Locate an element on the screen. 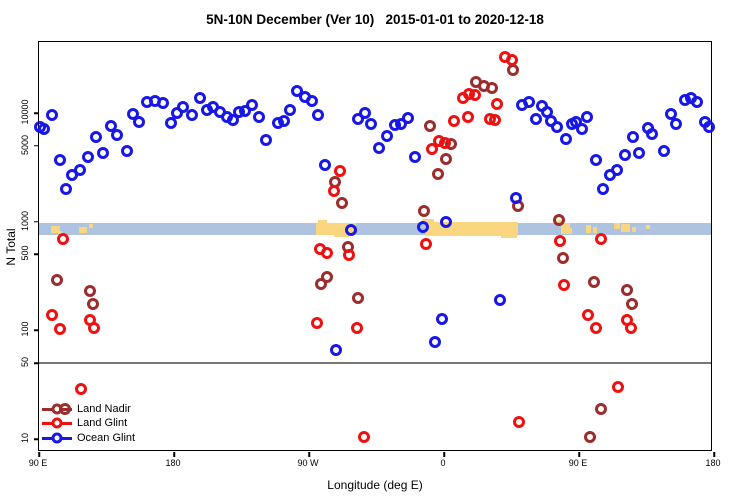 The image size is (750, 500). y-axis-tick-label: 1000 is located at coordinates (25, 220).